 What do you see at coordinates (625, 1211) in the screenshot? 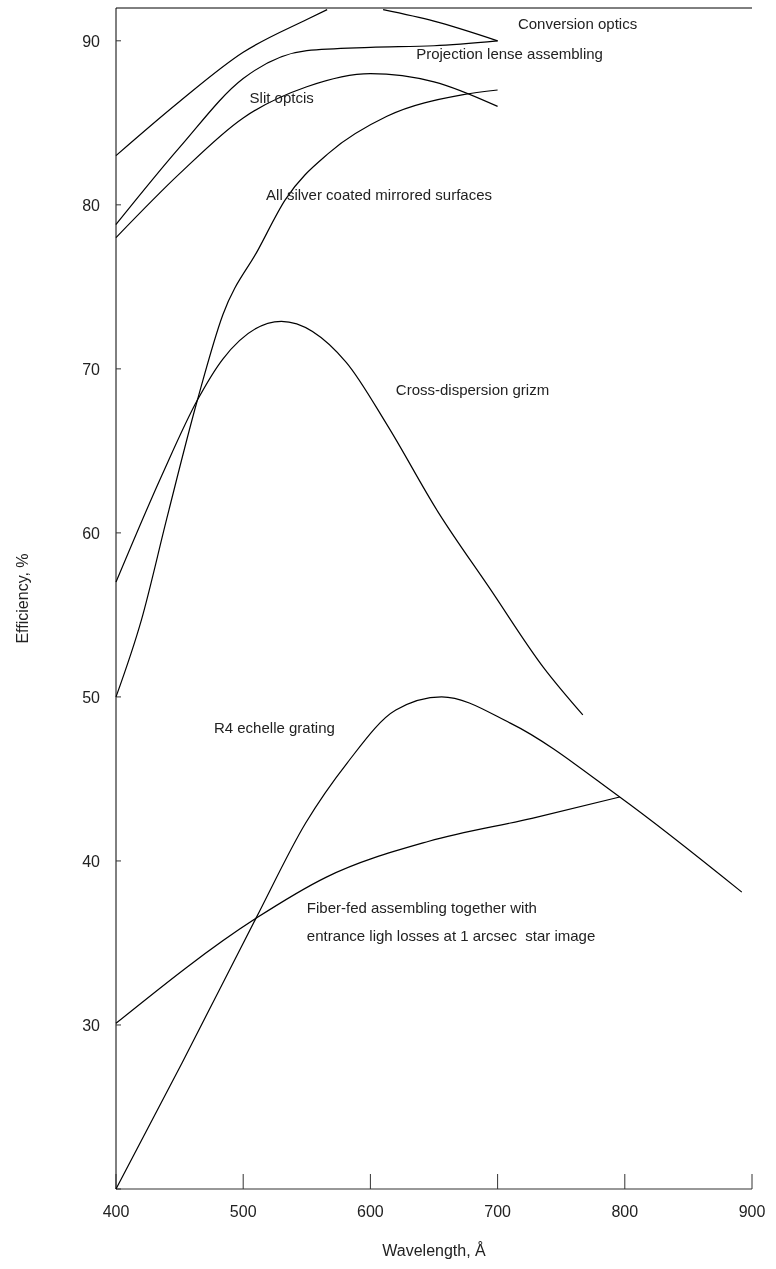
I see `x-tick-label: 800` at bounding box center [625, 1211].